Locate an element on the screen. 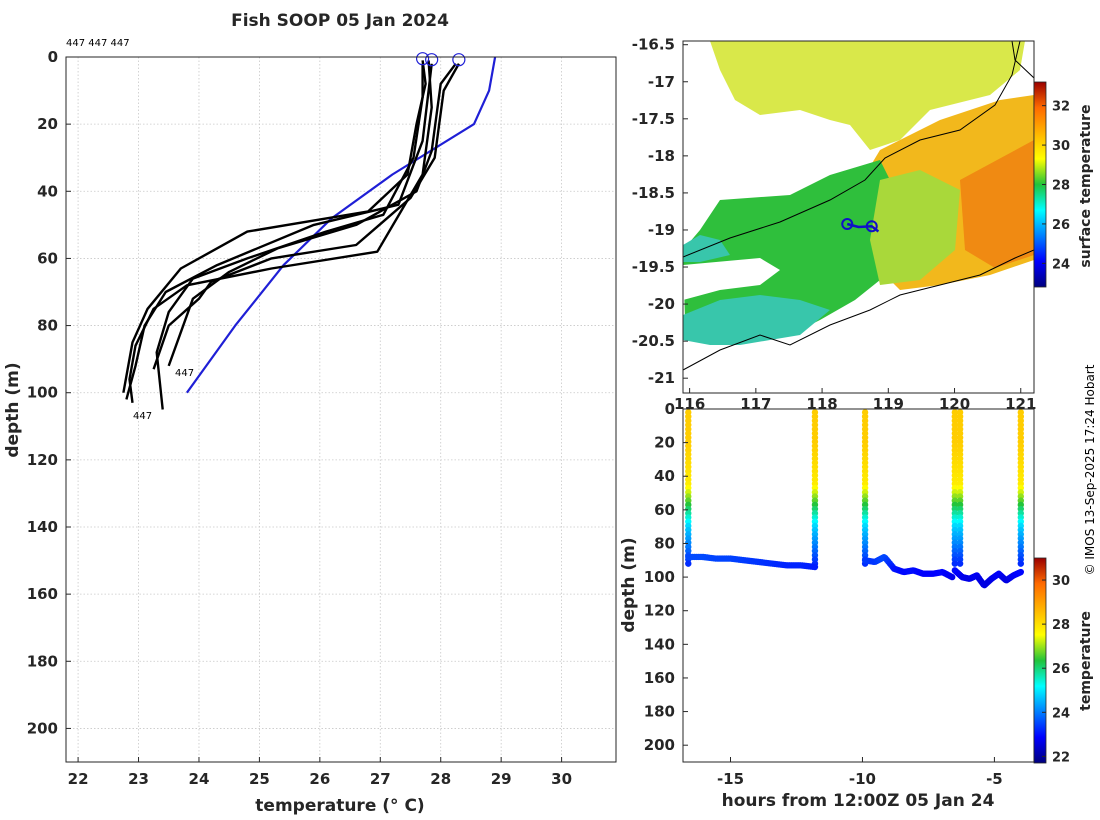 The height and width of the screenshot is (820, 1100). climatology-line is located at coordinates (341, 225).